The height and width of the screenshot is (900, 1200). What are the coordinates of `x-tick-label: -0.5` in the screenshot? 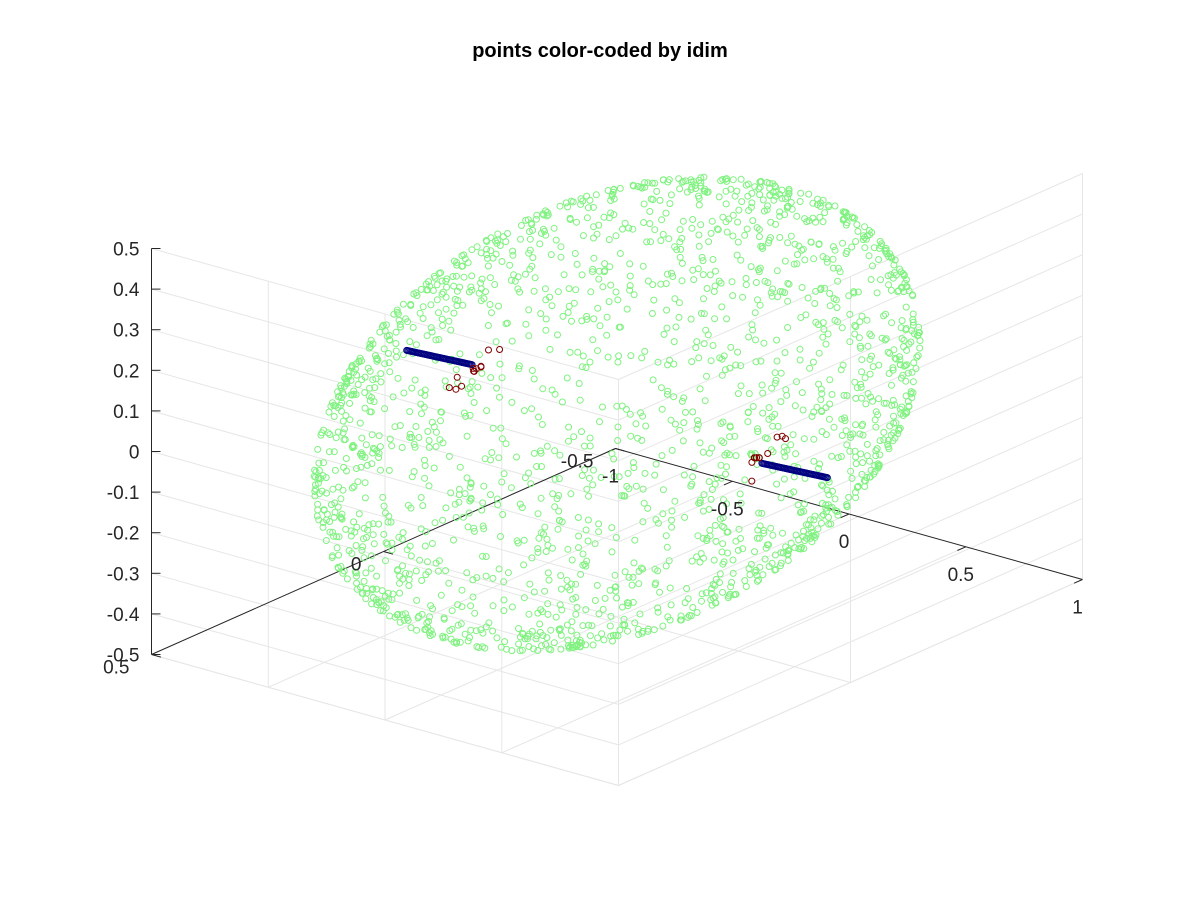 It's located at (727, 509).